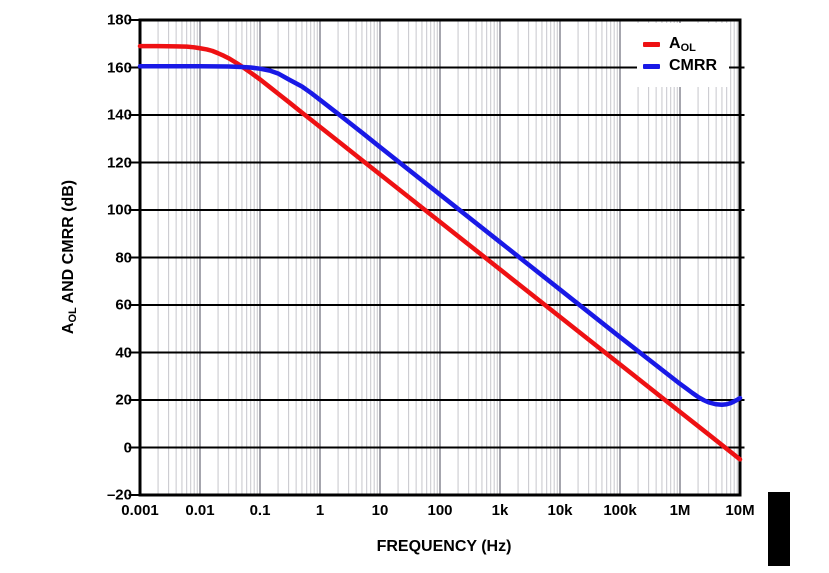 This screenshot has width=829, height=573. I want to click on x-tick-label: 10k, so click(560, 510).